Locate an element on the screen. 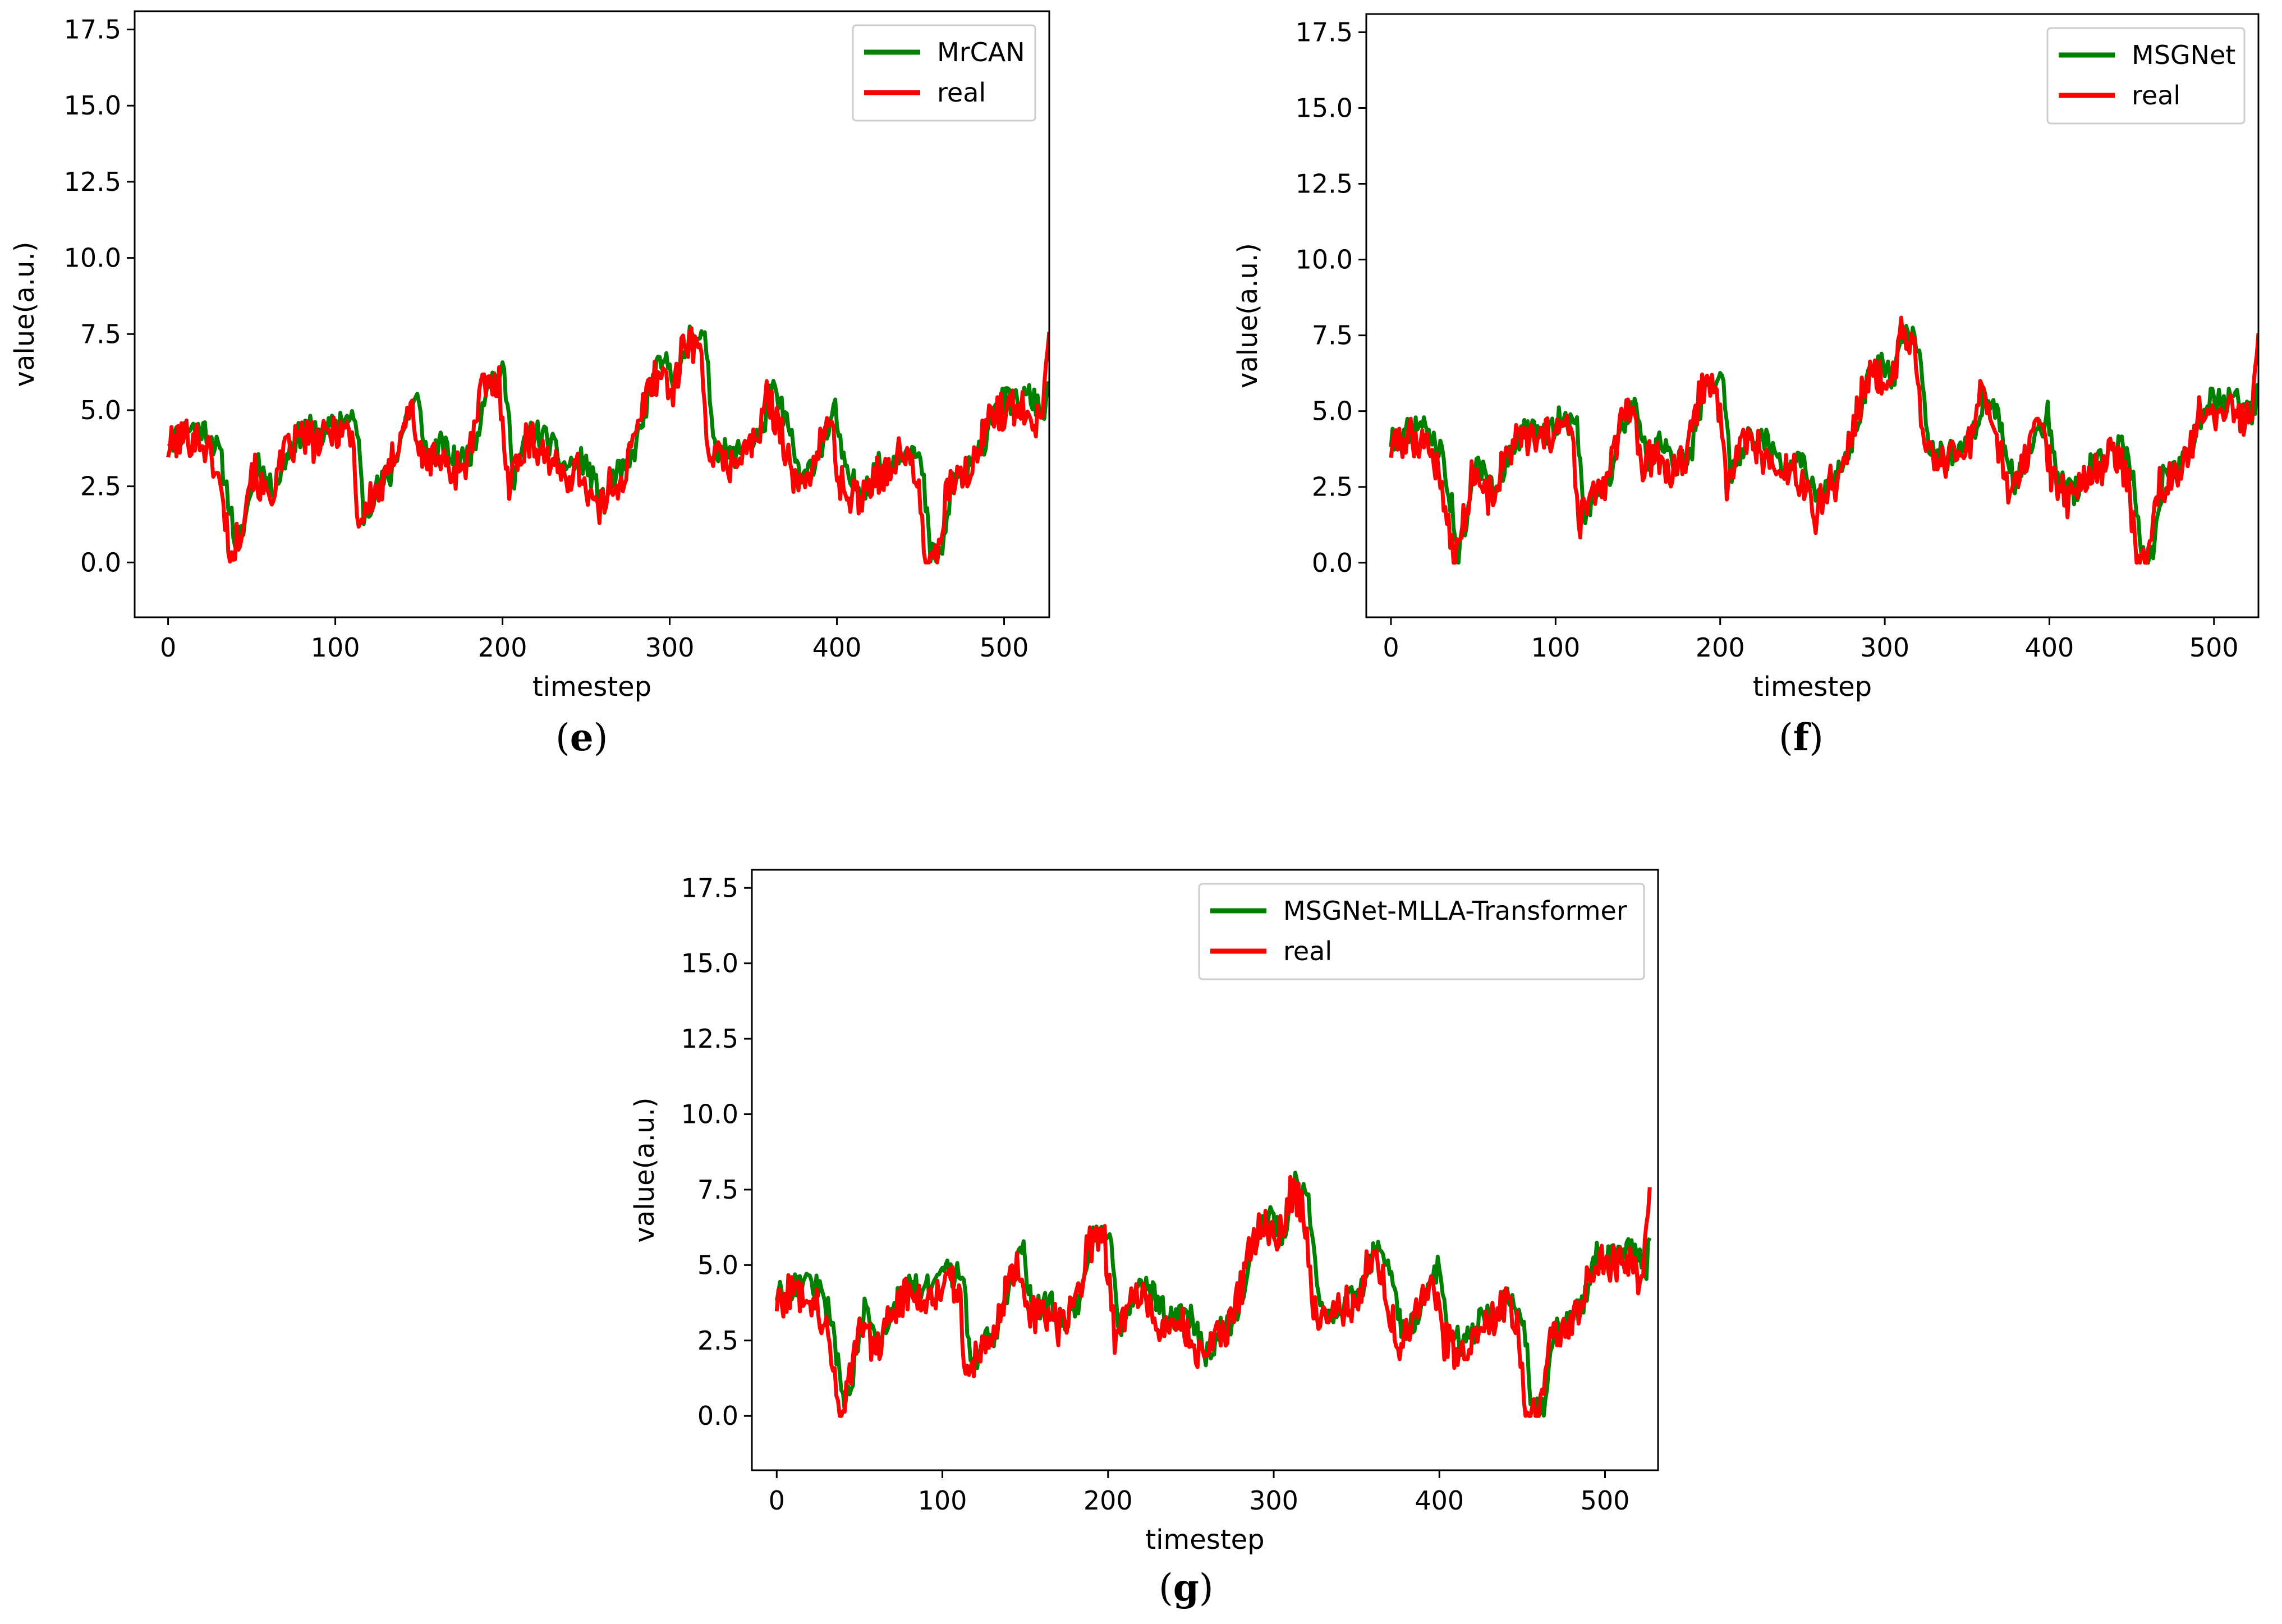  legend: MSGNet-MLLA-Transformer real is located at coordinates (1421, 932).